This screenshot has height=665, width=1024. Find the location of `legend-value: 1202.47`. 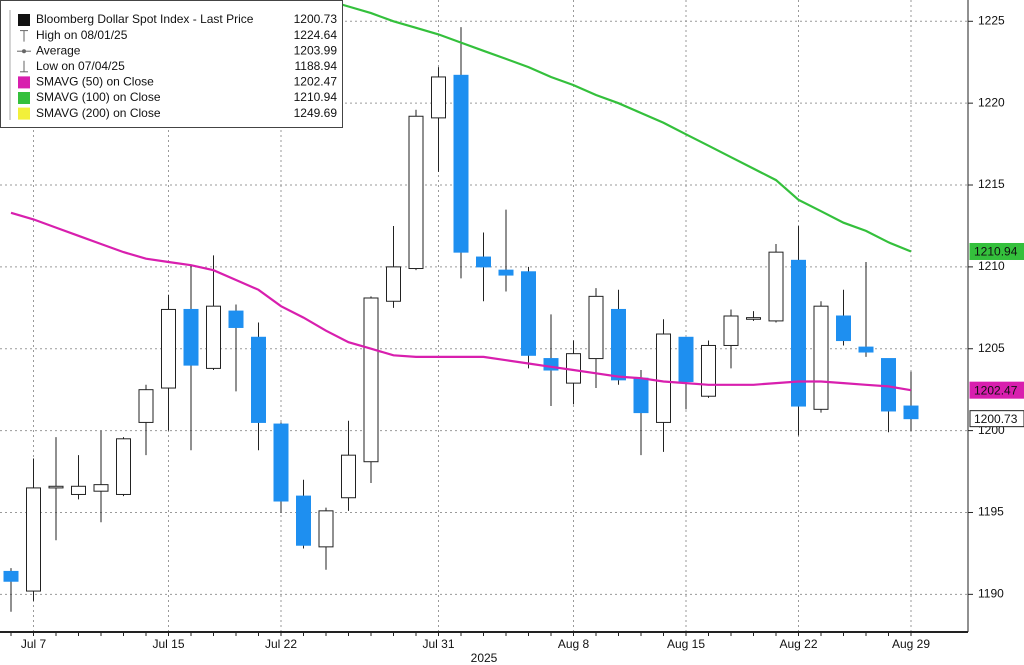

legend-value: 1202.47 is located at coordinates (316, 82).